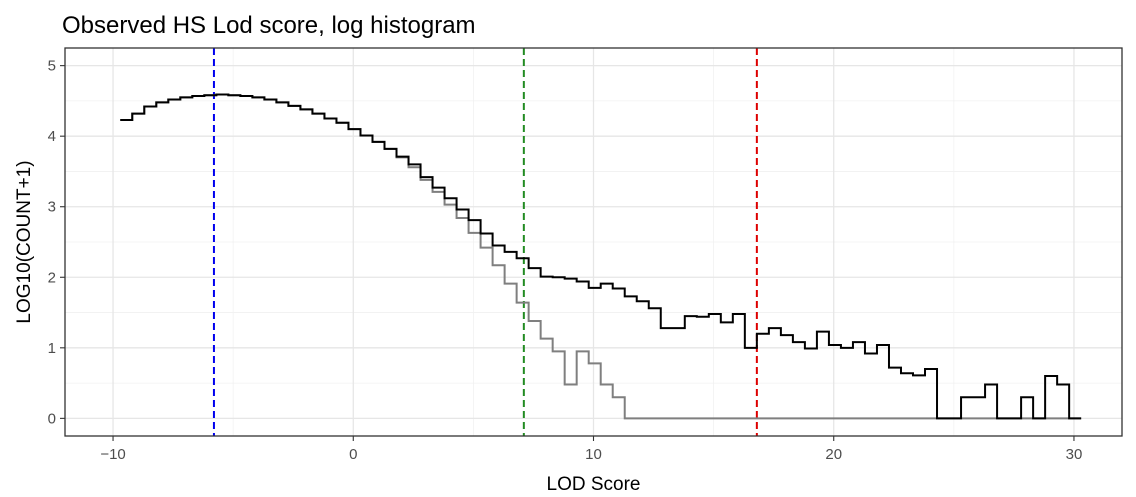 The width and height of the screenshot is (1136, 497). What do you see at coordinates (52, 207) in the screenshot?
I see `y-tick-label: 3` at bounding box center [52, 207].